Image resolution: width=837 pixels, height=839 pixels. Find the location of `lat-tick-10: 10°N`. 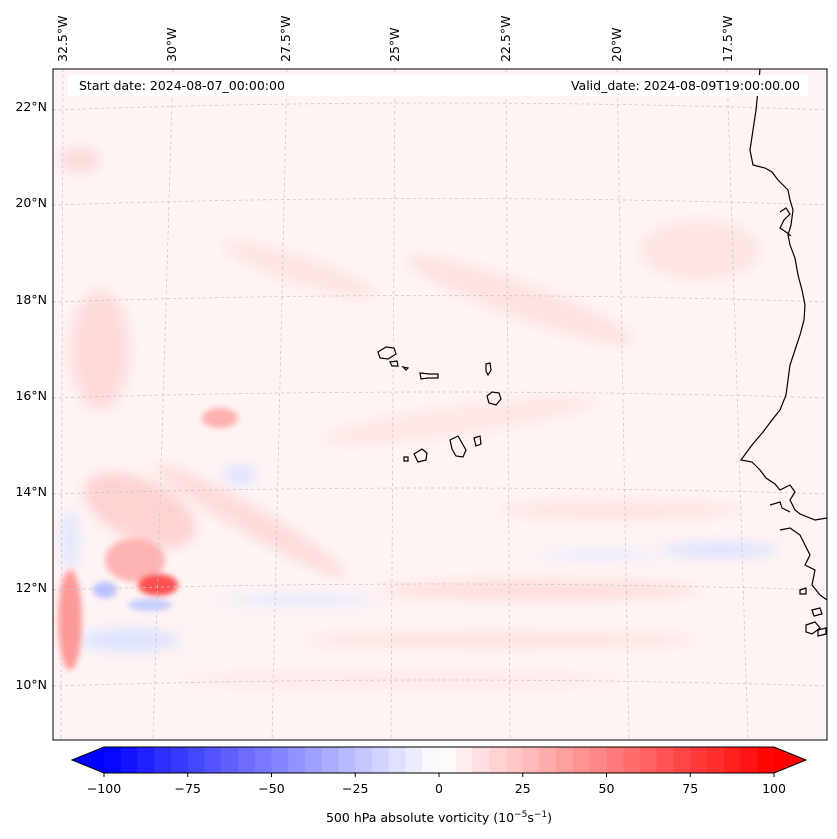

lat-tick-10: 10°N is located at coordinates (31, 684).